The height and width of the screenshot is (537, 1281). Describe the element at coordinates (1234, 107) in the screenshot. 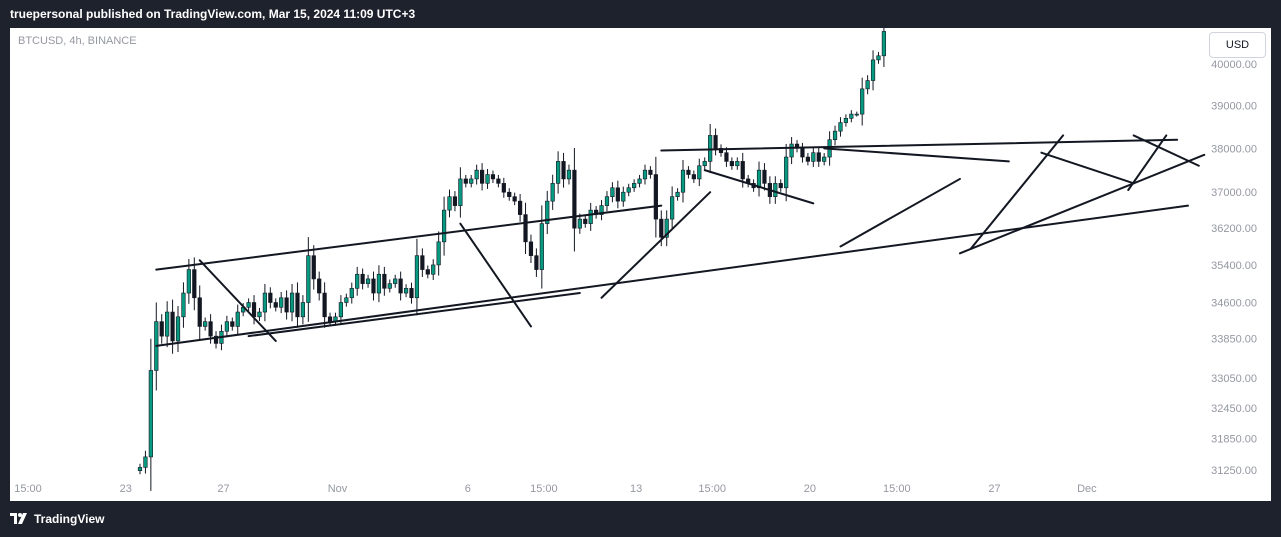

I see `price-tick-label: 39000.00` at that location.